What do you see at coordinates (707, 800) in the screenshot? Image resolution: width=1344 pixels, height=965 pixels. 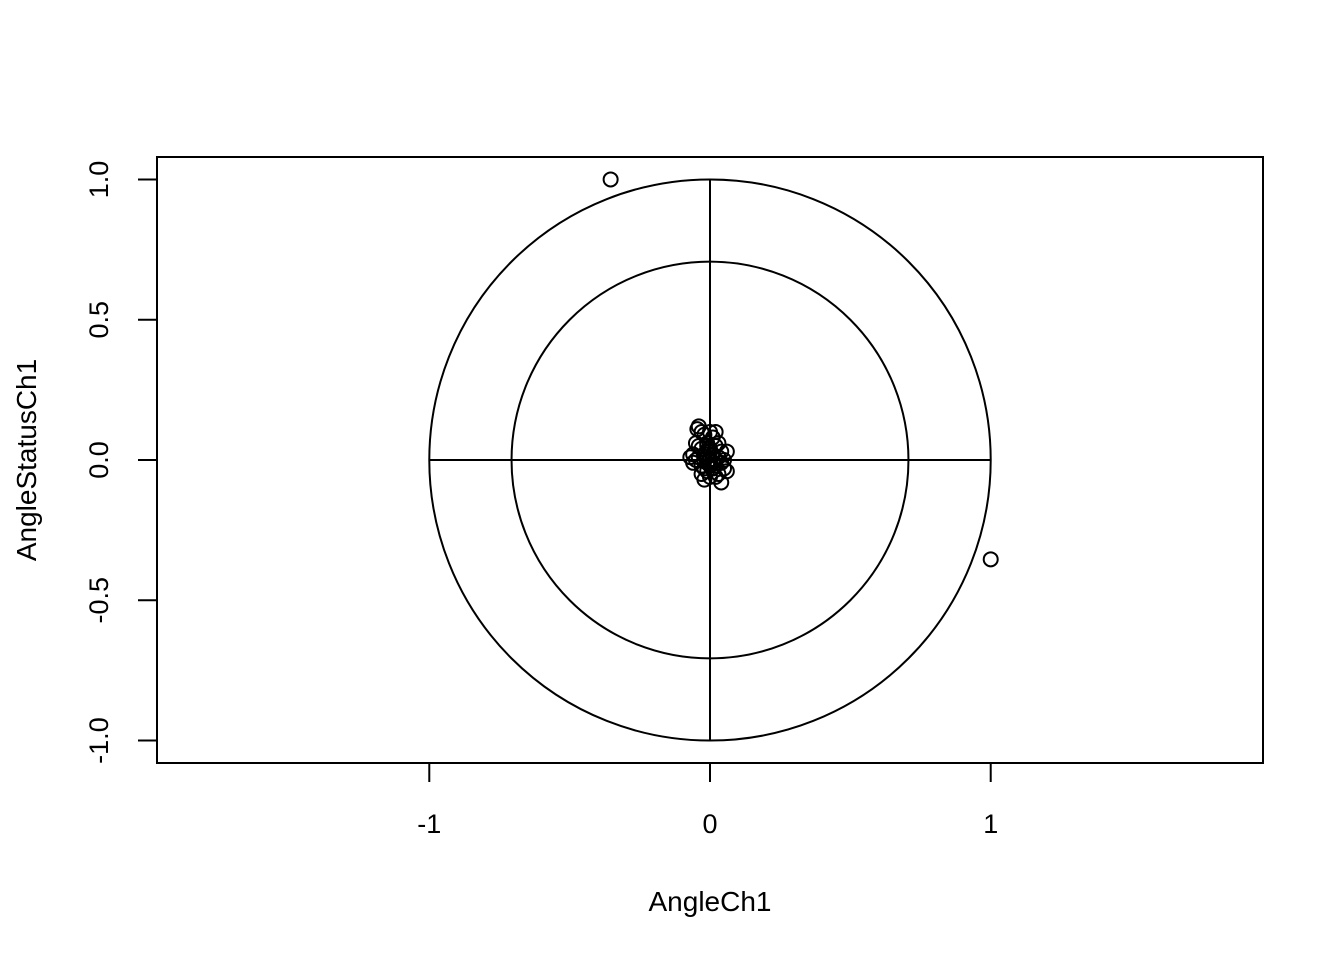 I see `x-axis: -1 0 1` at bounding box center [707, 800].